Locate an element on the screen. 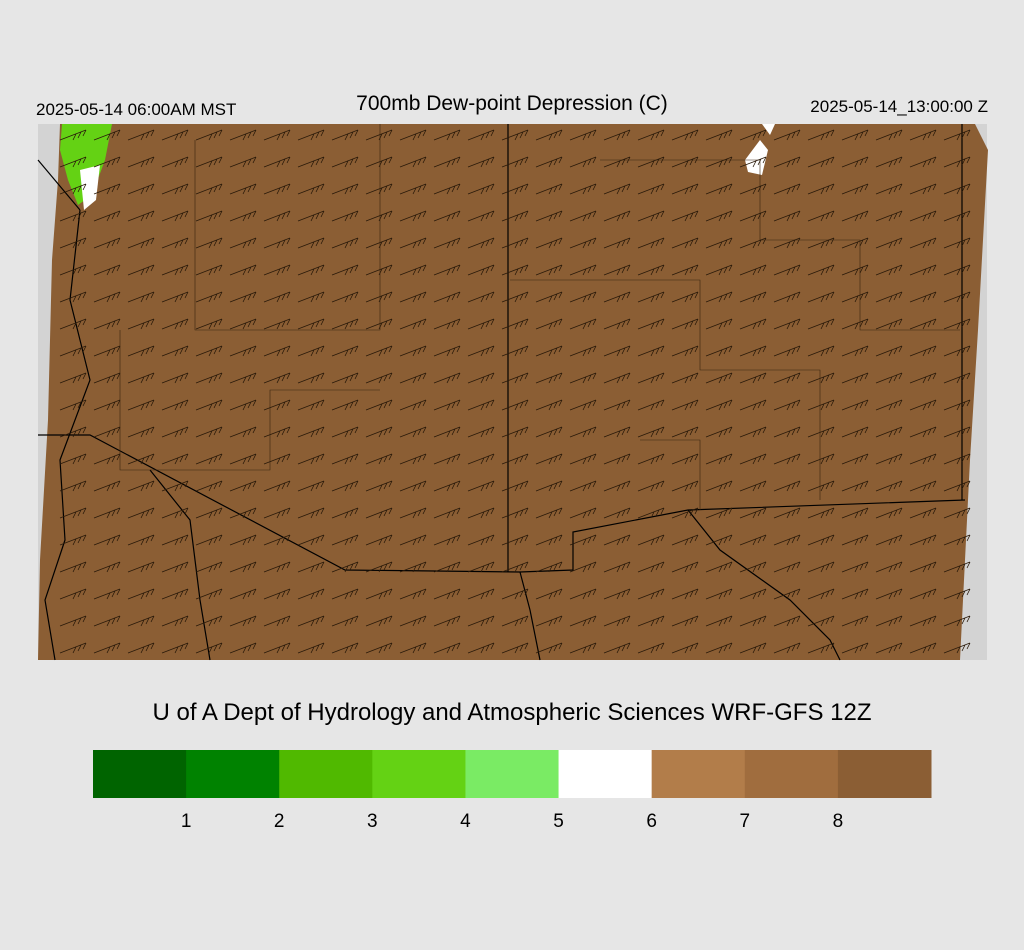  colorbar-tick-label: 8 is located at coordinates (838, 821).